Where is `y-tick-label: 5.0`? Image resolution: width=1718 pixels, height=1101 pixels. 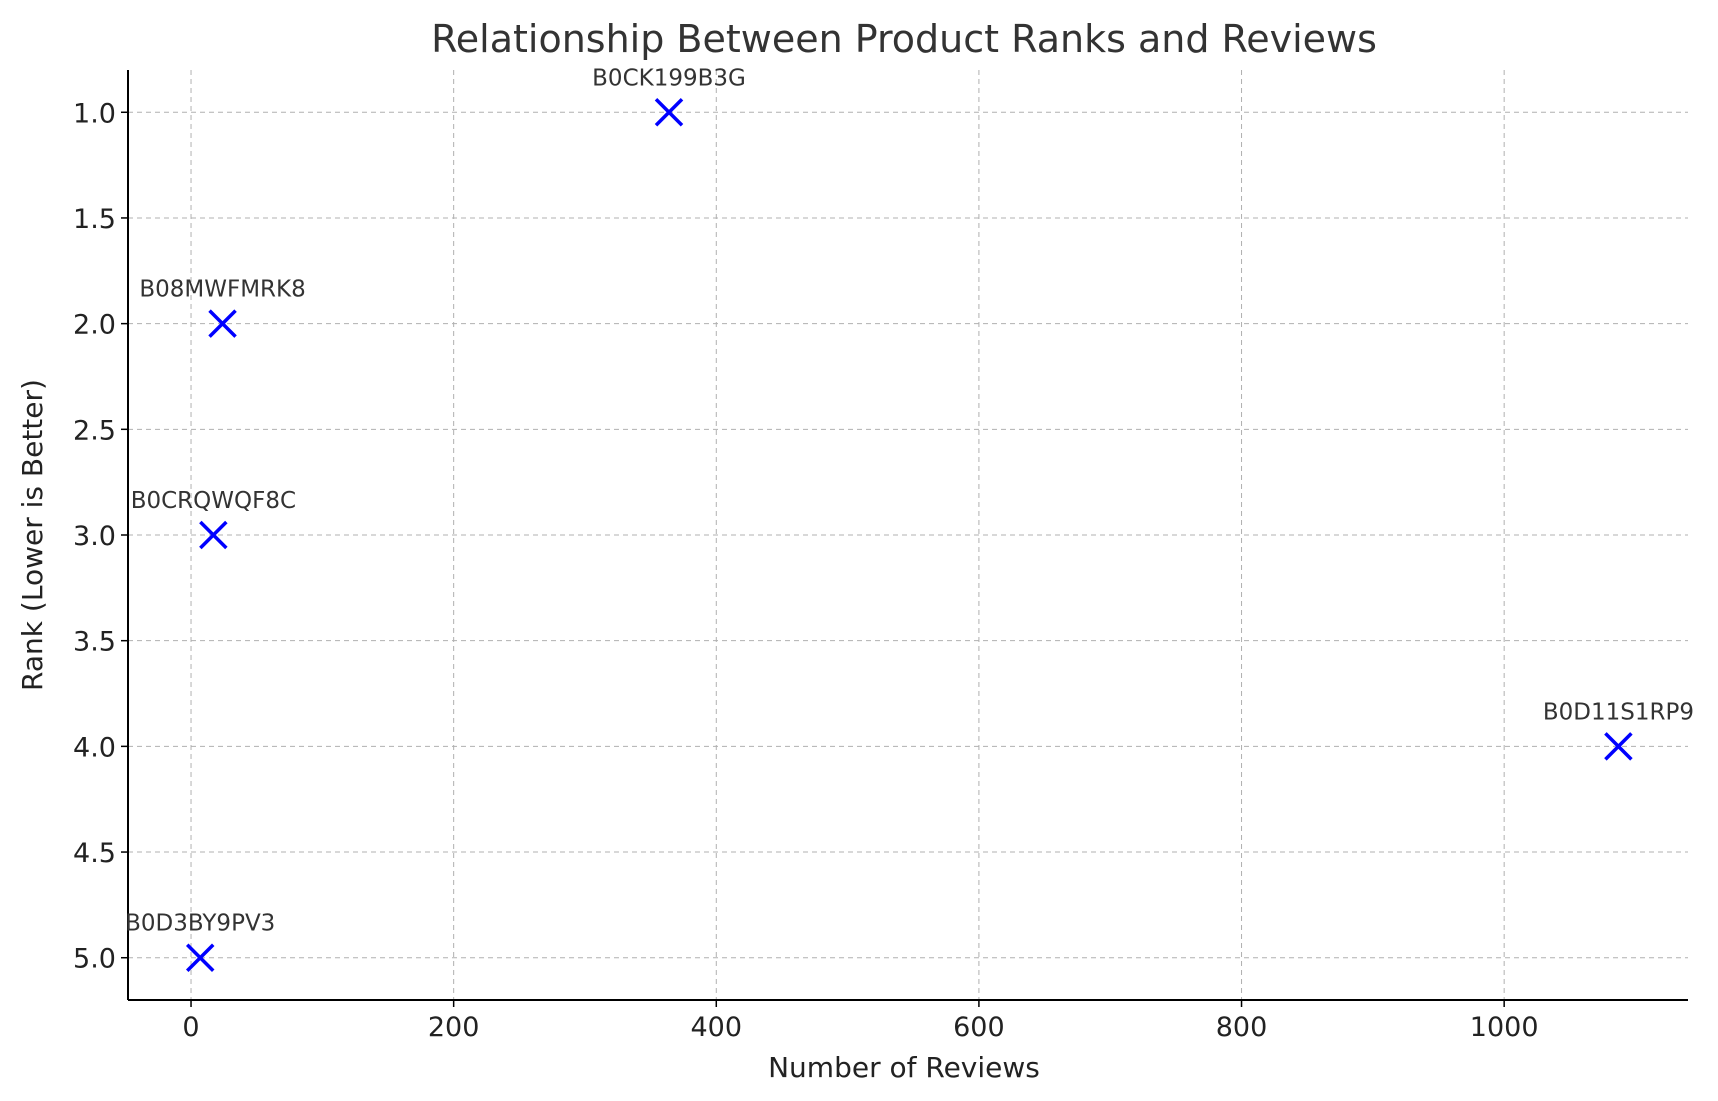 y-tick-label: 5.0 is located at coordinates (94, 959).